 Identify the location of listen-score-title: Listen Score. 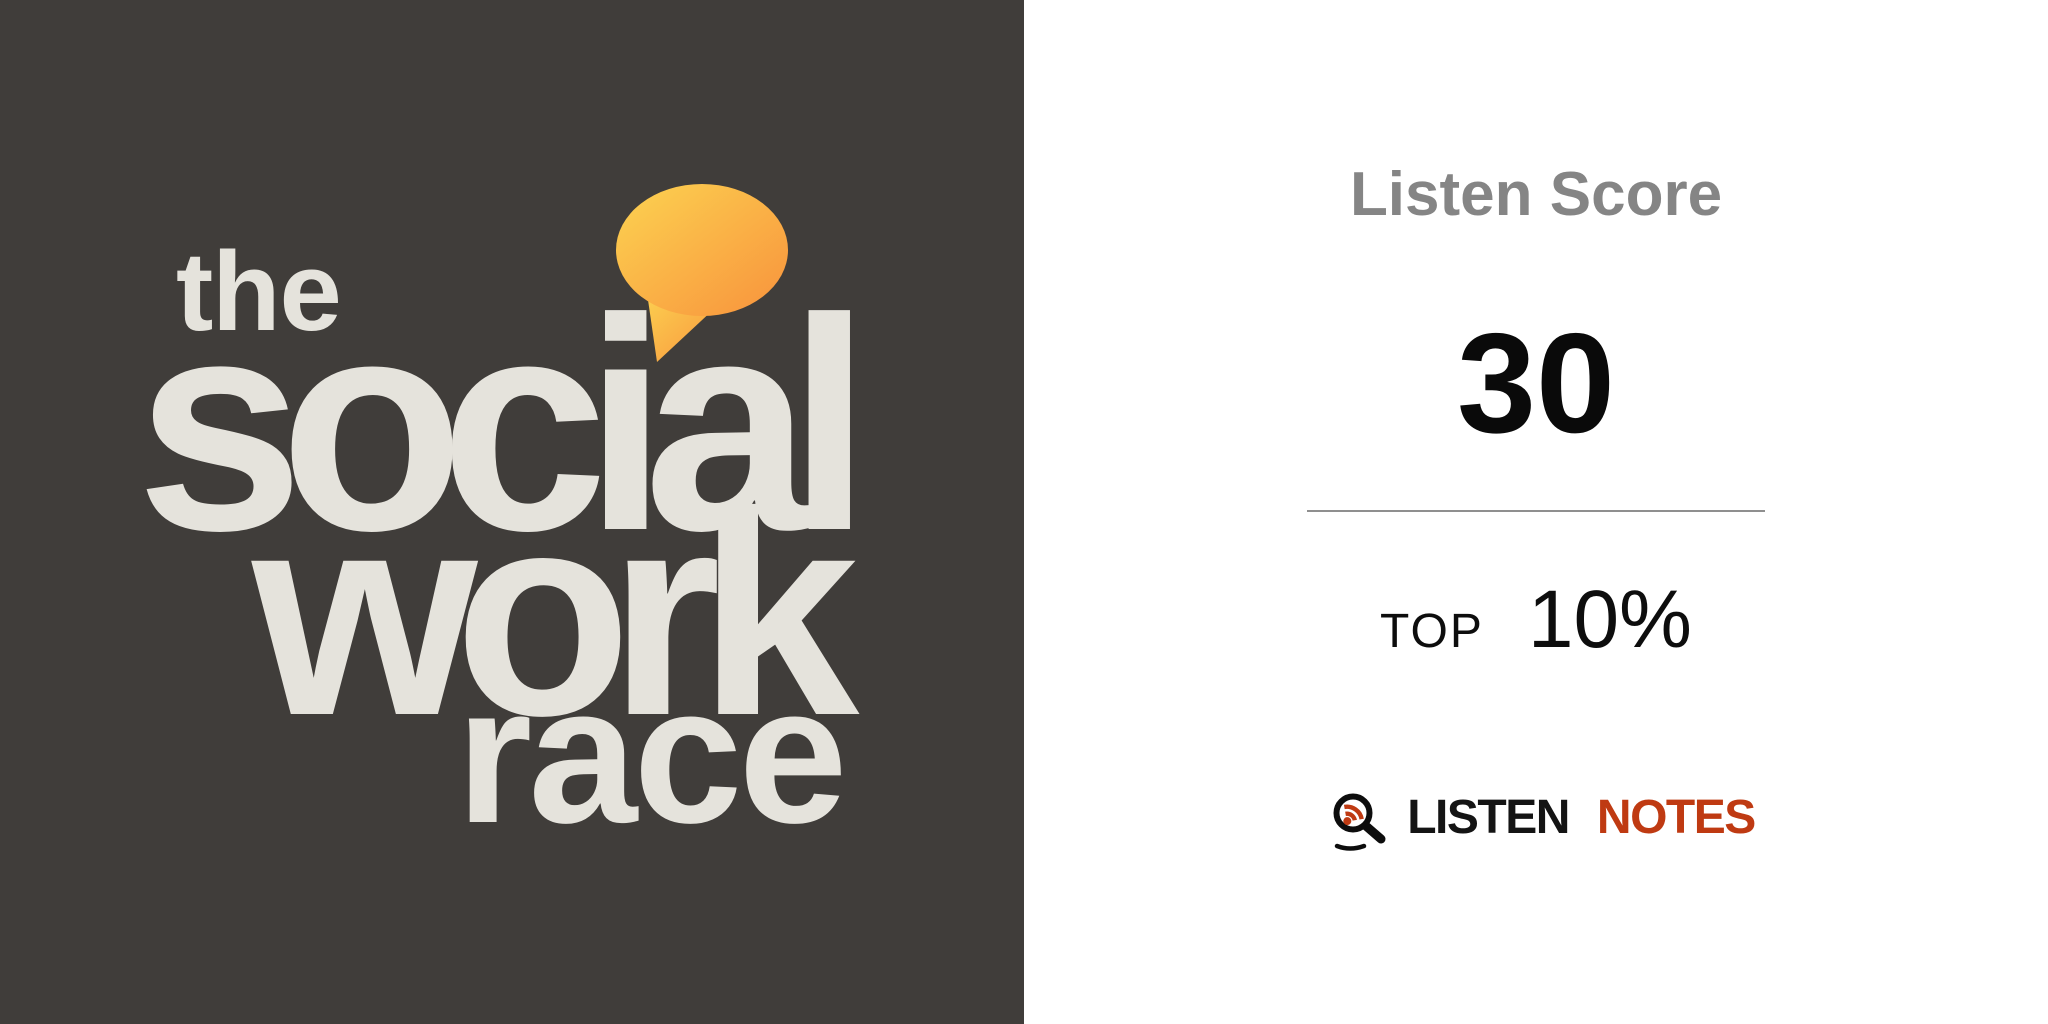
(1536, 194).